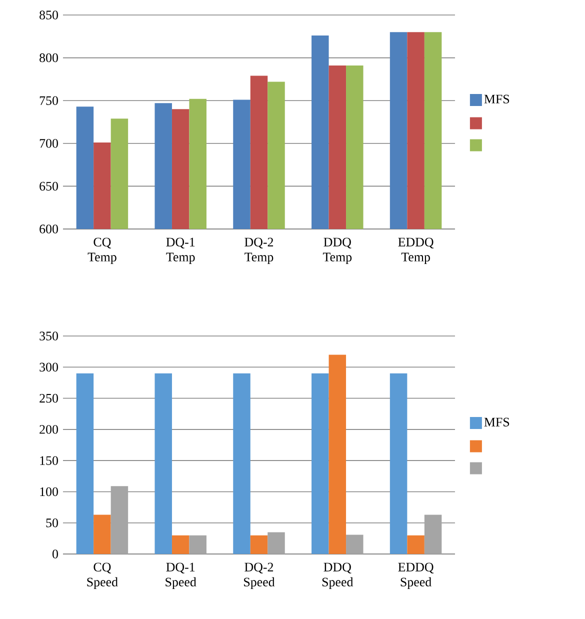 The width and height of the screenshot is (585, 619). What do you see at coordinates (102, 251) in the screenshot?
I see `x-tick-label: CQ Temp` at bounding box center [102, 251].